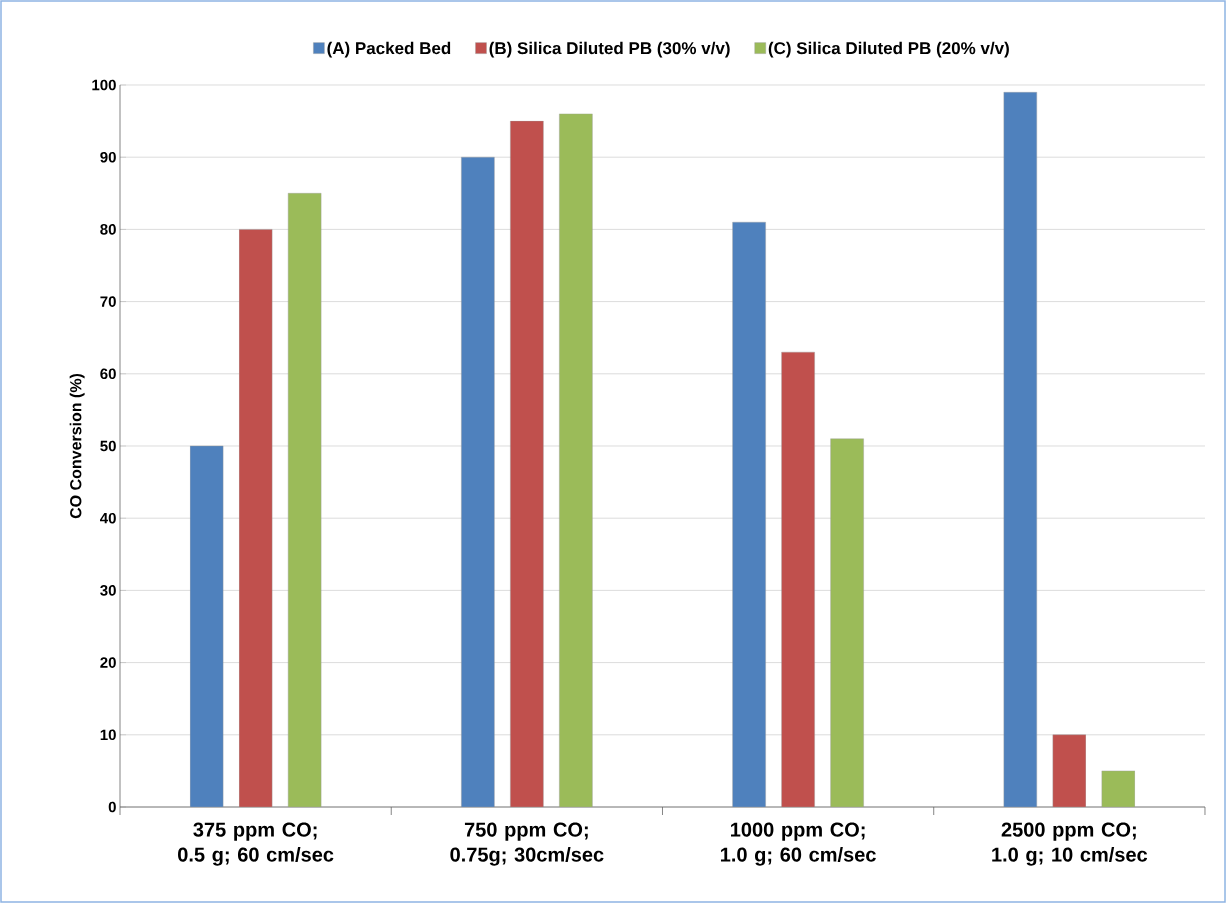 This screenshot has height=903, width=1226. What do you see at coordinates (108, 662) in the screenshot?
I see `y-tick-label: 20` at bounding box center [108, 662].